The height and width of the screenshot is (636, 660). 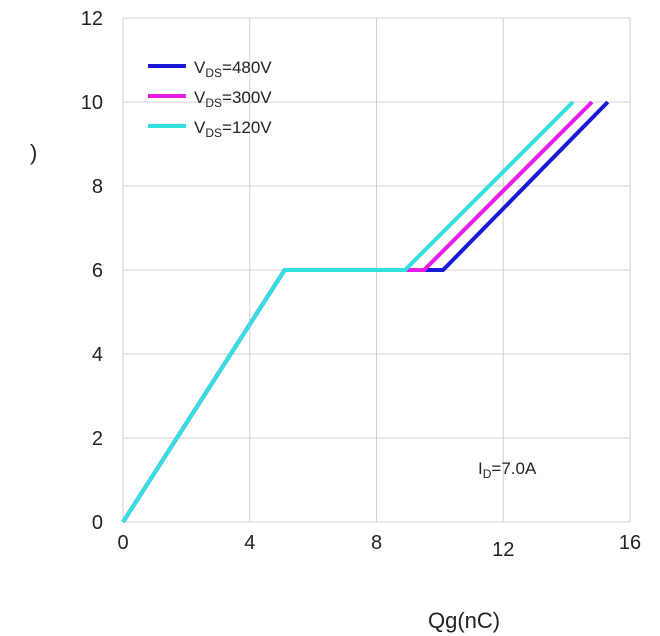 What do you see at coordinates (97, 355) in the screenshot?
I see `y-tick-label: 4` at bounding box center [97, 355].